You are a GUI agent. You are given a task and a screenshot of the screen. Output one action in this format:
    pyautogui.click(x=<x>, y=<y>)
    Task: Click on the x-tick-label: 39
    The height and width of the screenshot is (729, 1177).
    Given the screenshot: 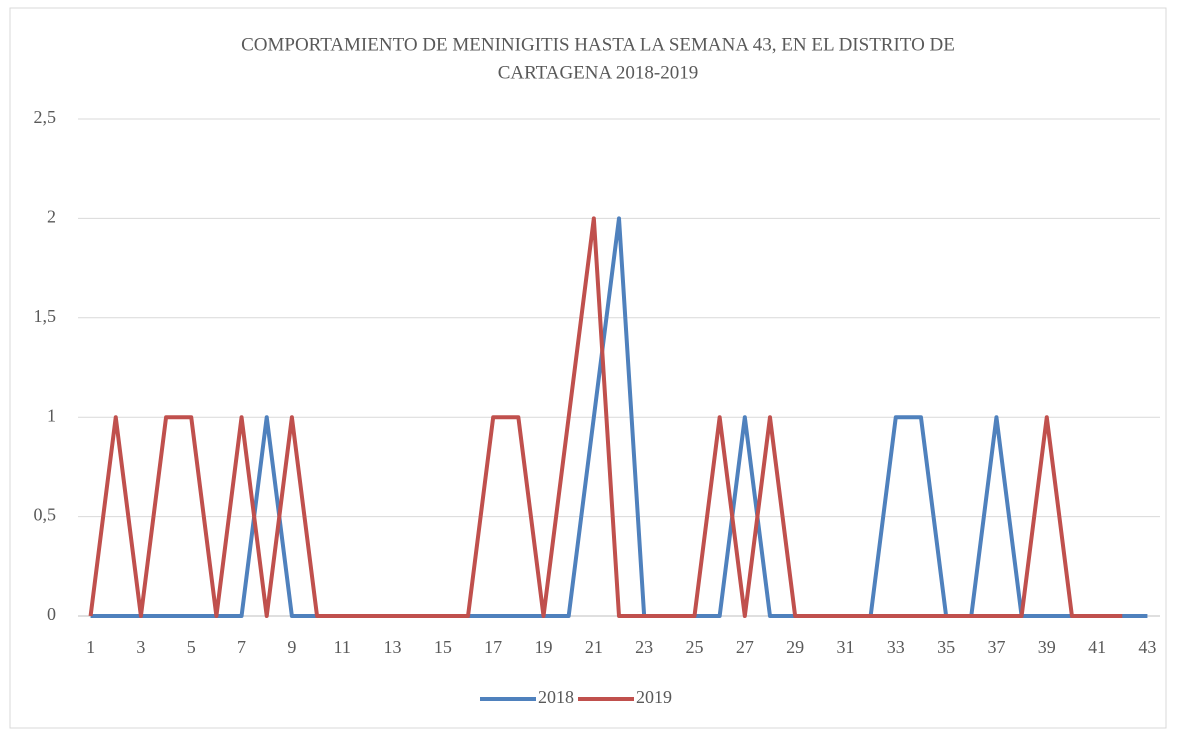 What is the action you would take?
    pyautogui.click(x=1047, y=647)
    